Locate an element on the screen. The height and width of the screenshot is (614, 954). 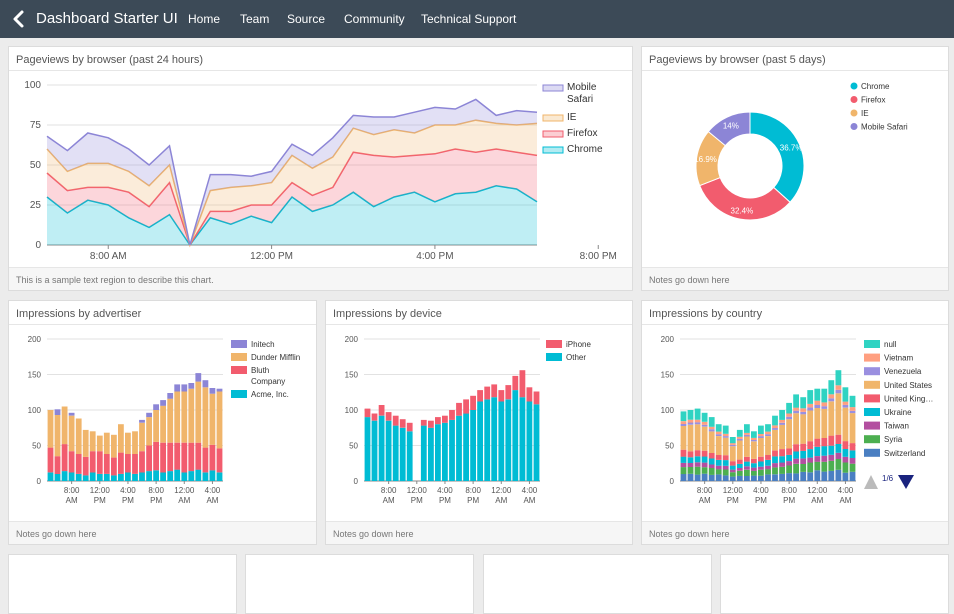
x-tick-label: 12:00 is located at coordinates (184, 490).